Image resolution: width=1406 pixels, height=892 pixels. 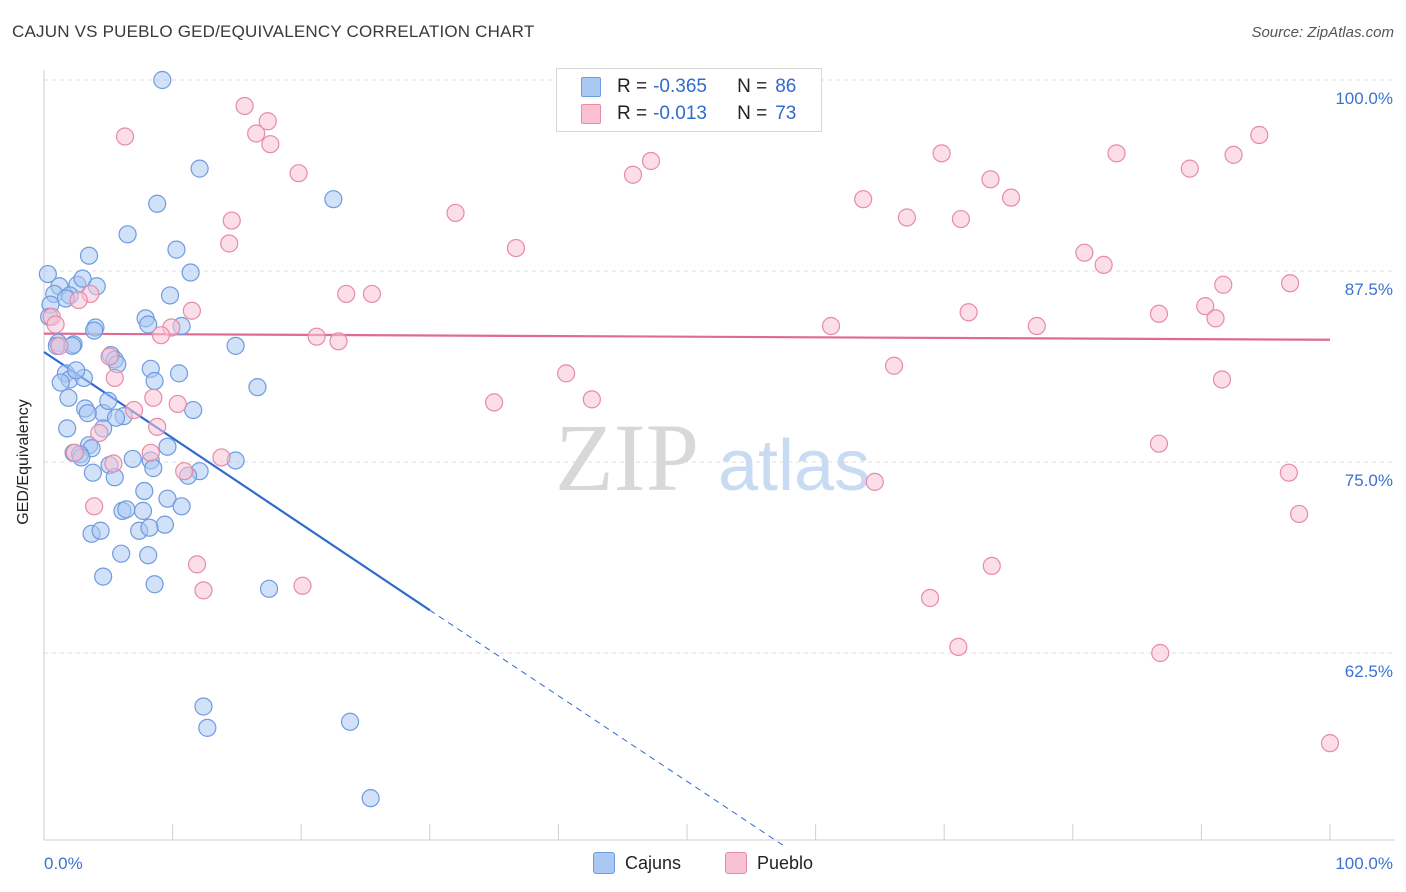 What do you see at coordinates (687, 336) in the screenshot?
I see `pueblo-trend-line` at bounding box center [687, 336].